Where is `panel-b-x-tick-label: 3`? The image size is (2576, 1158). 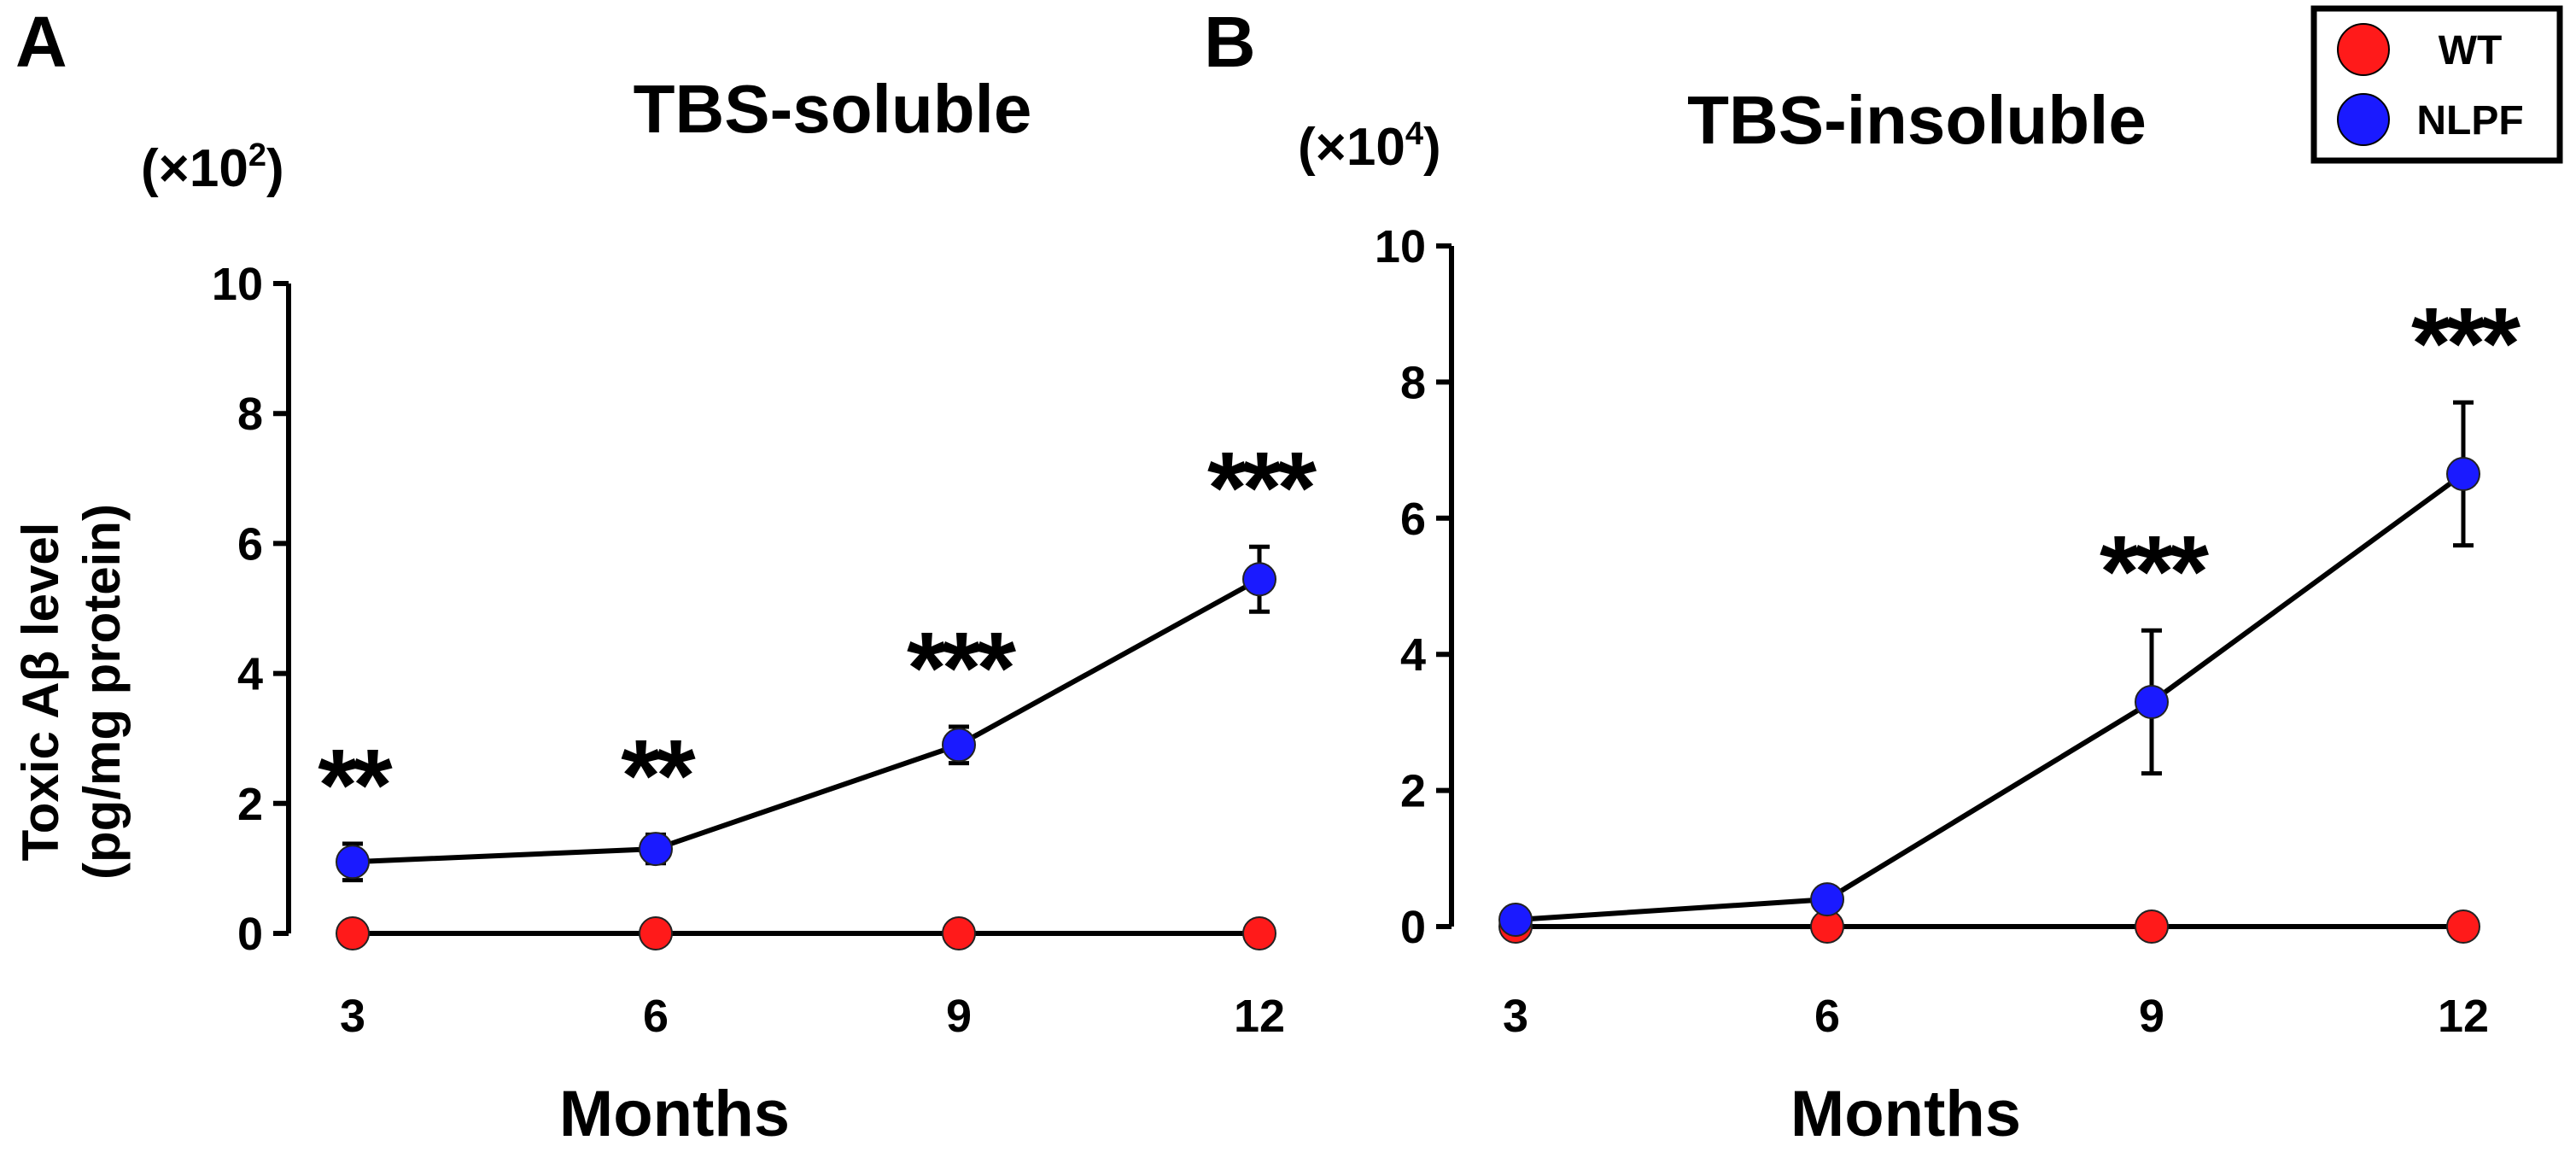
panel-b-x-tick-label: 3 is located at coordinates (1515, 1016).